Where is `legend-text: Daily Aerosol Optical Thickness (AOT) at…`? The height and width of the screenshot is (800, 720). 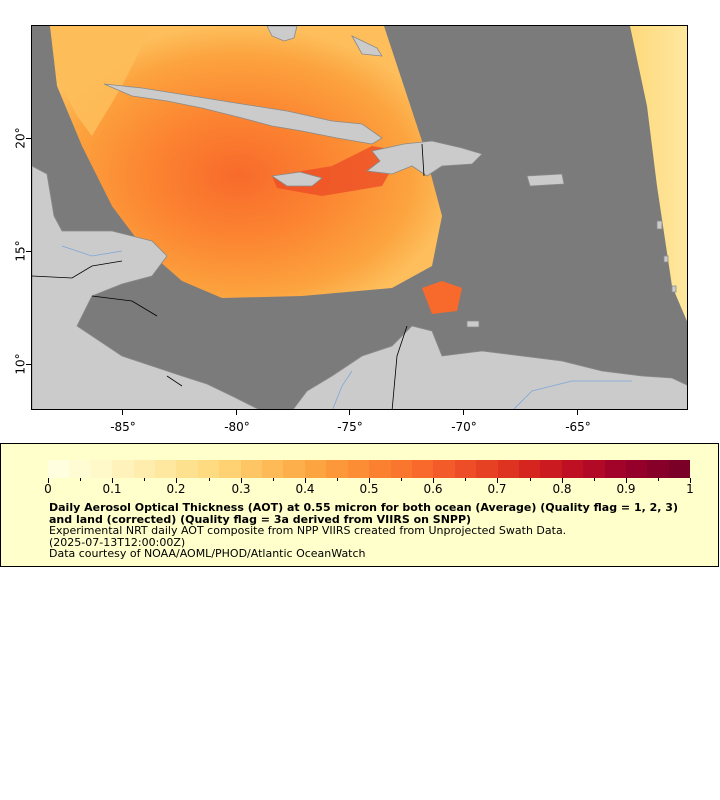
legend-text: Daily Aerosol Optical Thickness (AOT) at… is located at coordinates (369, 531).